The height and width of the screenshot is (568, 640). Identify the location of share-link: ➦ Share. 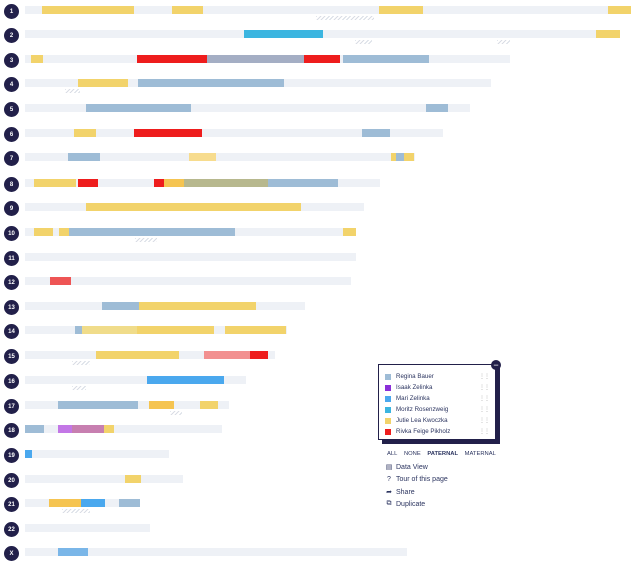
(400, 492).